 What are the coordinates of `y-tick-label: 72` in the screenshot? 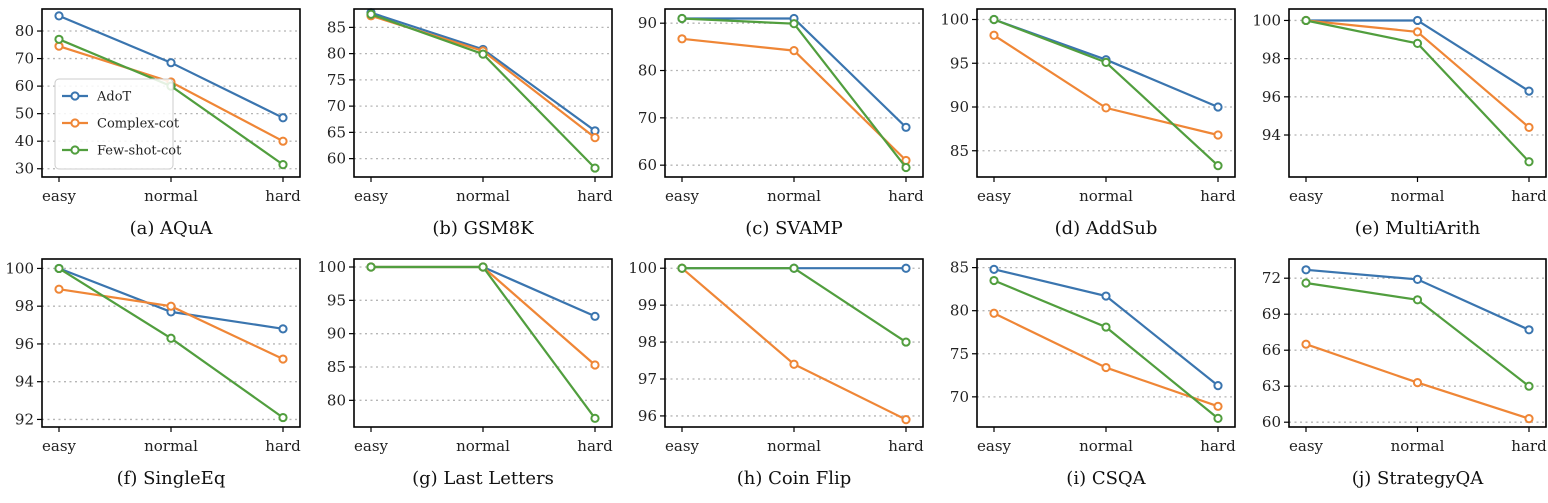 It's located at (1271, 278).